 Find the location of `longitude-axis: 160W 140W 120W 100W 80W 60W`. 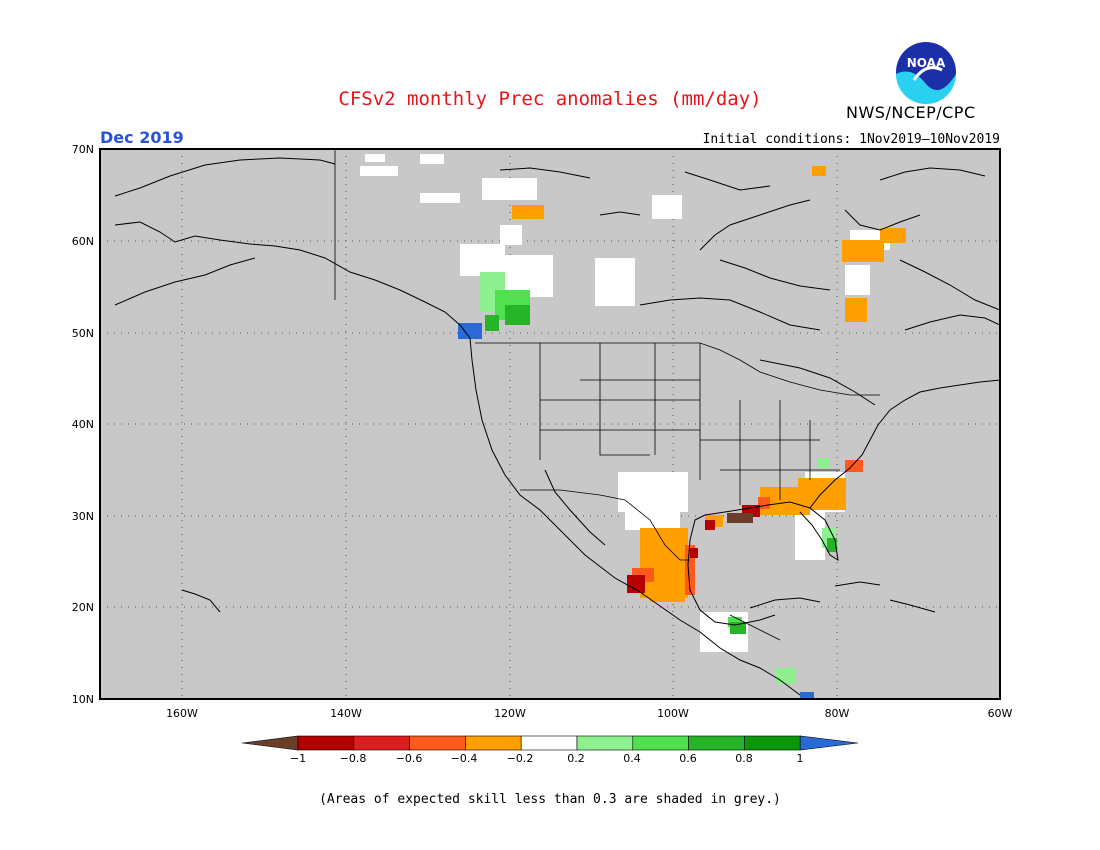

longitude-axis: 160W 140W 120W 100W 80W 60W is located at coordinates (589, 713).